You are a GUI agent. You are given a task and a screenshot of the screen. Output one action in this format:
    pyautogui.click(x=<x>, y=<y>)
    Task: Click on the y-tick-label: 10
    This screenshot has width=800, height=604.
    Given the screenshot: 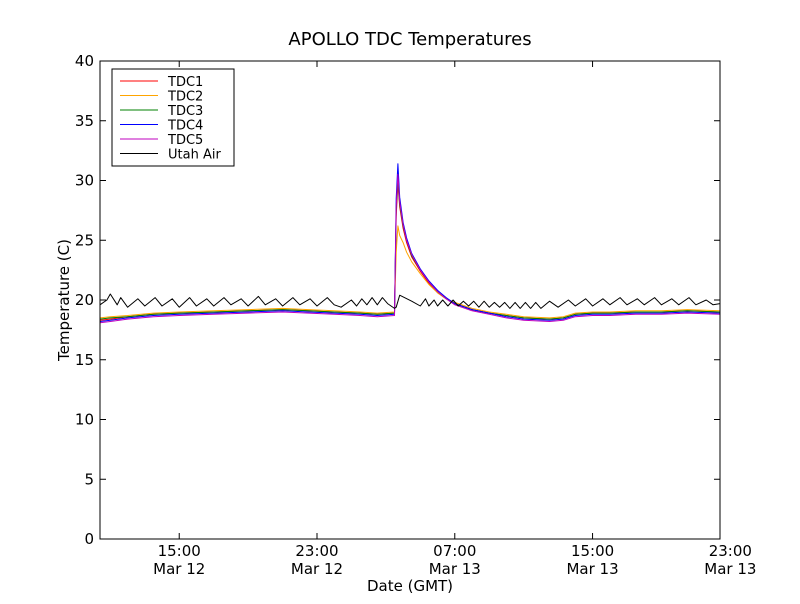 What is the action you would take?
    pyautogui.click(x=84, y=420)
    